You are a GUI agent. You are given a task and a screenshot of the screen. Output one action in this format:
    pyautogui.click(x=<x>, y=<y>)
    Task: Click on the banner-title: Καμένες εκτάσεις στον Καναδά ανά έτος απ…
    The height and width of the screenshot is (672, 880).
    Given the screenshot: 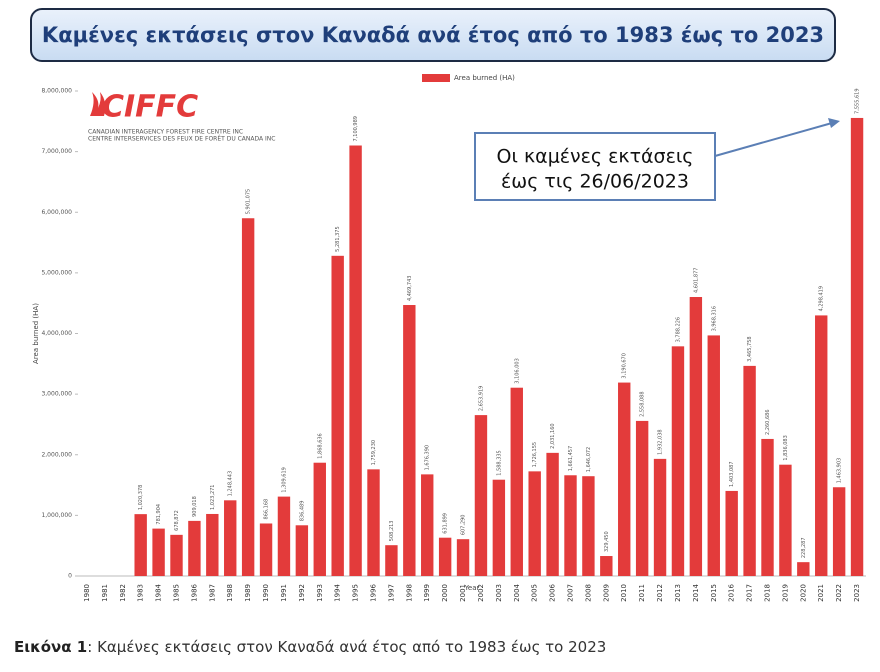 What is the action you would take?
    pyautogui.click(x=433, y=35)
    